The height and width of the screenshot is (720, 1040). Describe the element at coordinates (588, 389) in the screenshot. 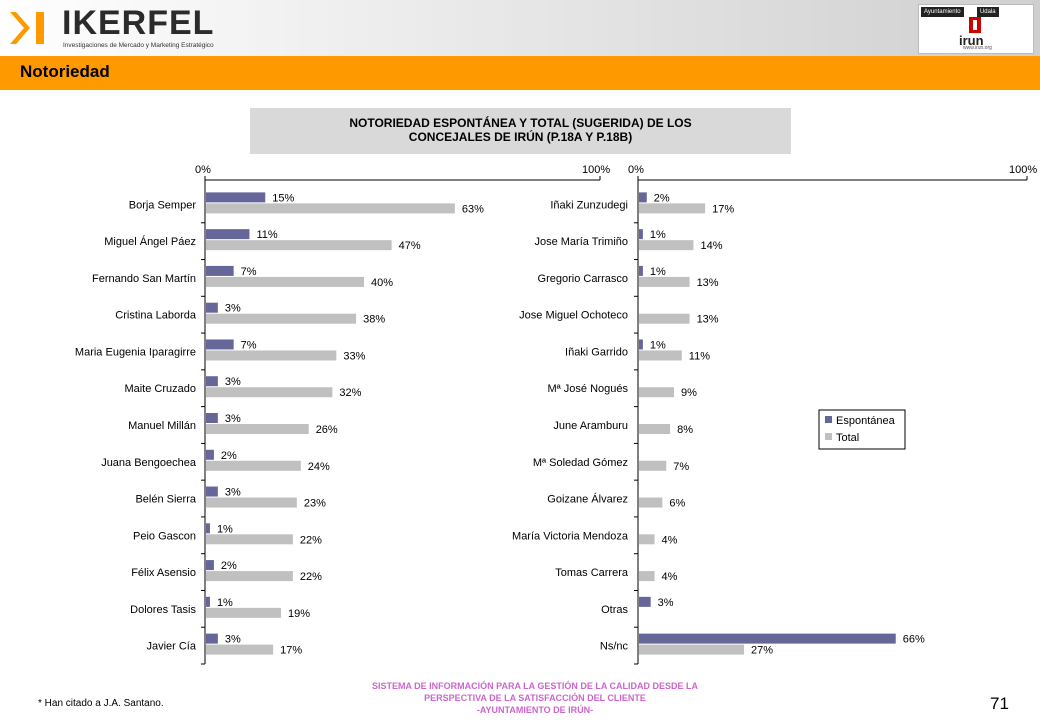

I see `chart2-category-label: Mª José Nogués` at that location.